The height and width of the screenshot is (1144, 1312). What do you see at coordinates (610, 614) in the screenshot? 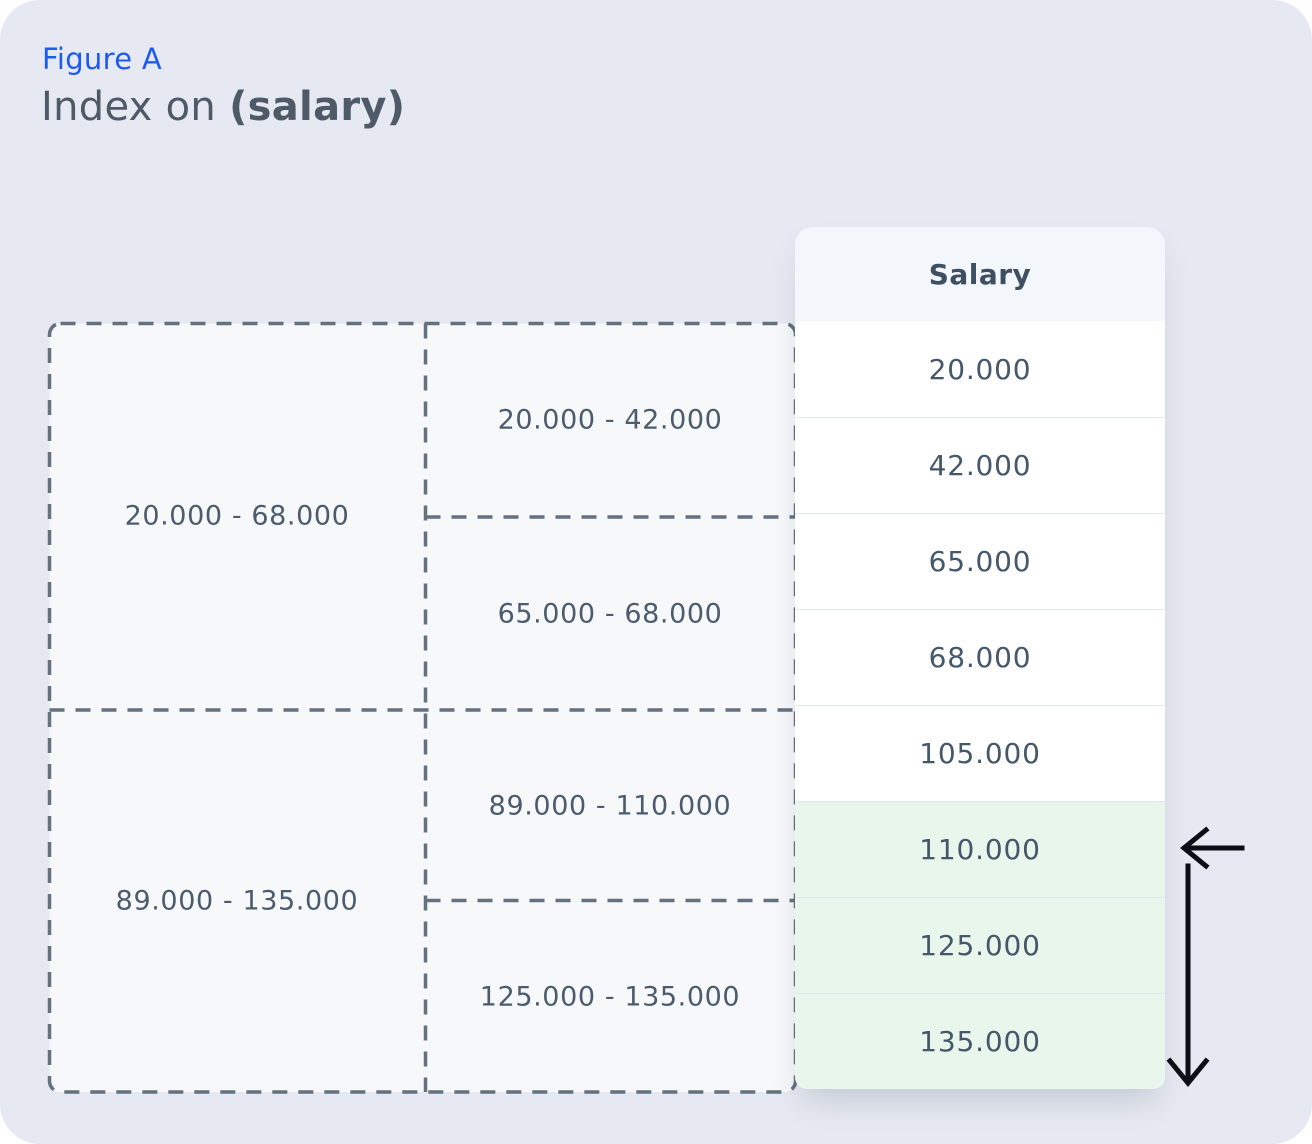
I see `tree-node-level2-range-2: 65.000 - 68.000` at bounding box center [610, 614].